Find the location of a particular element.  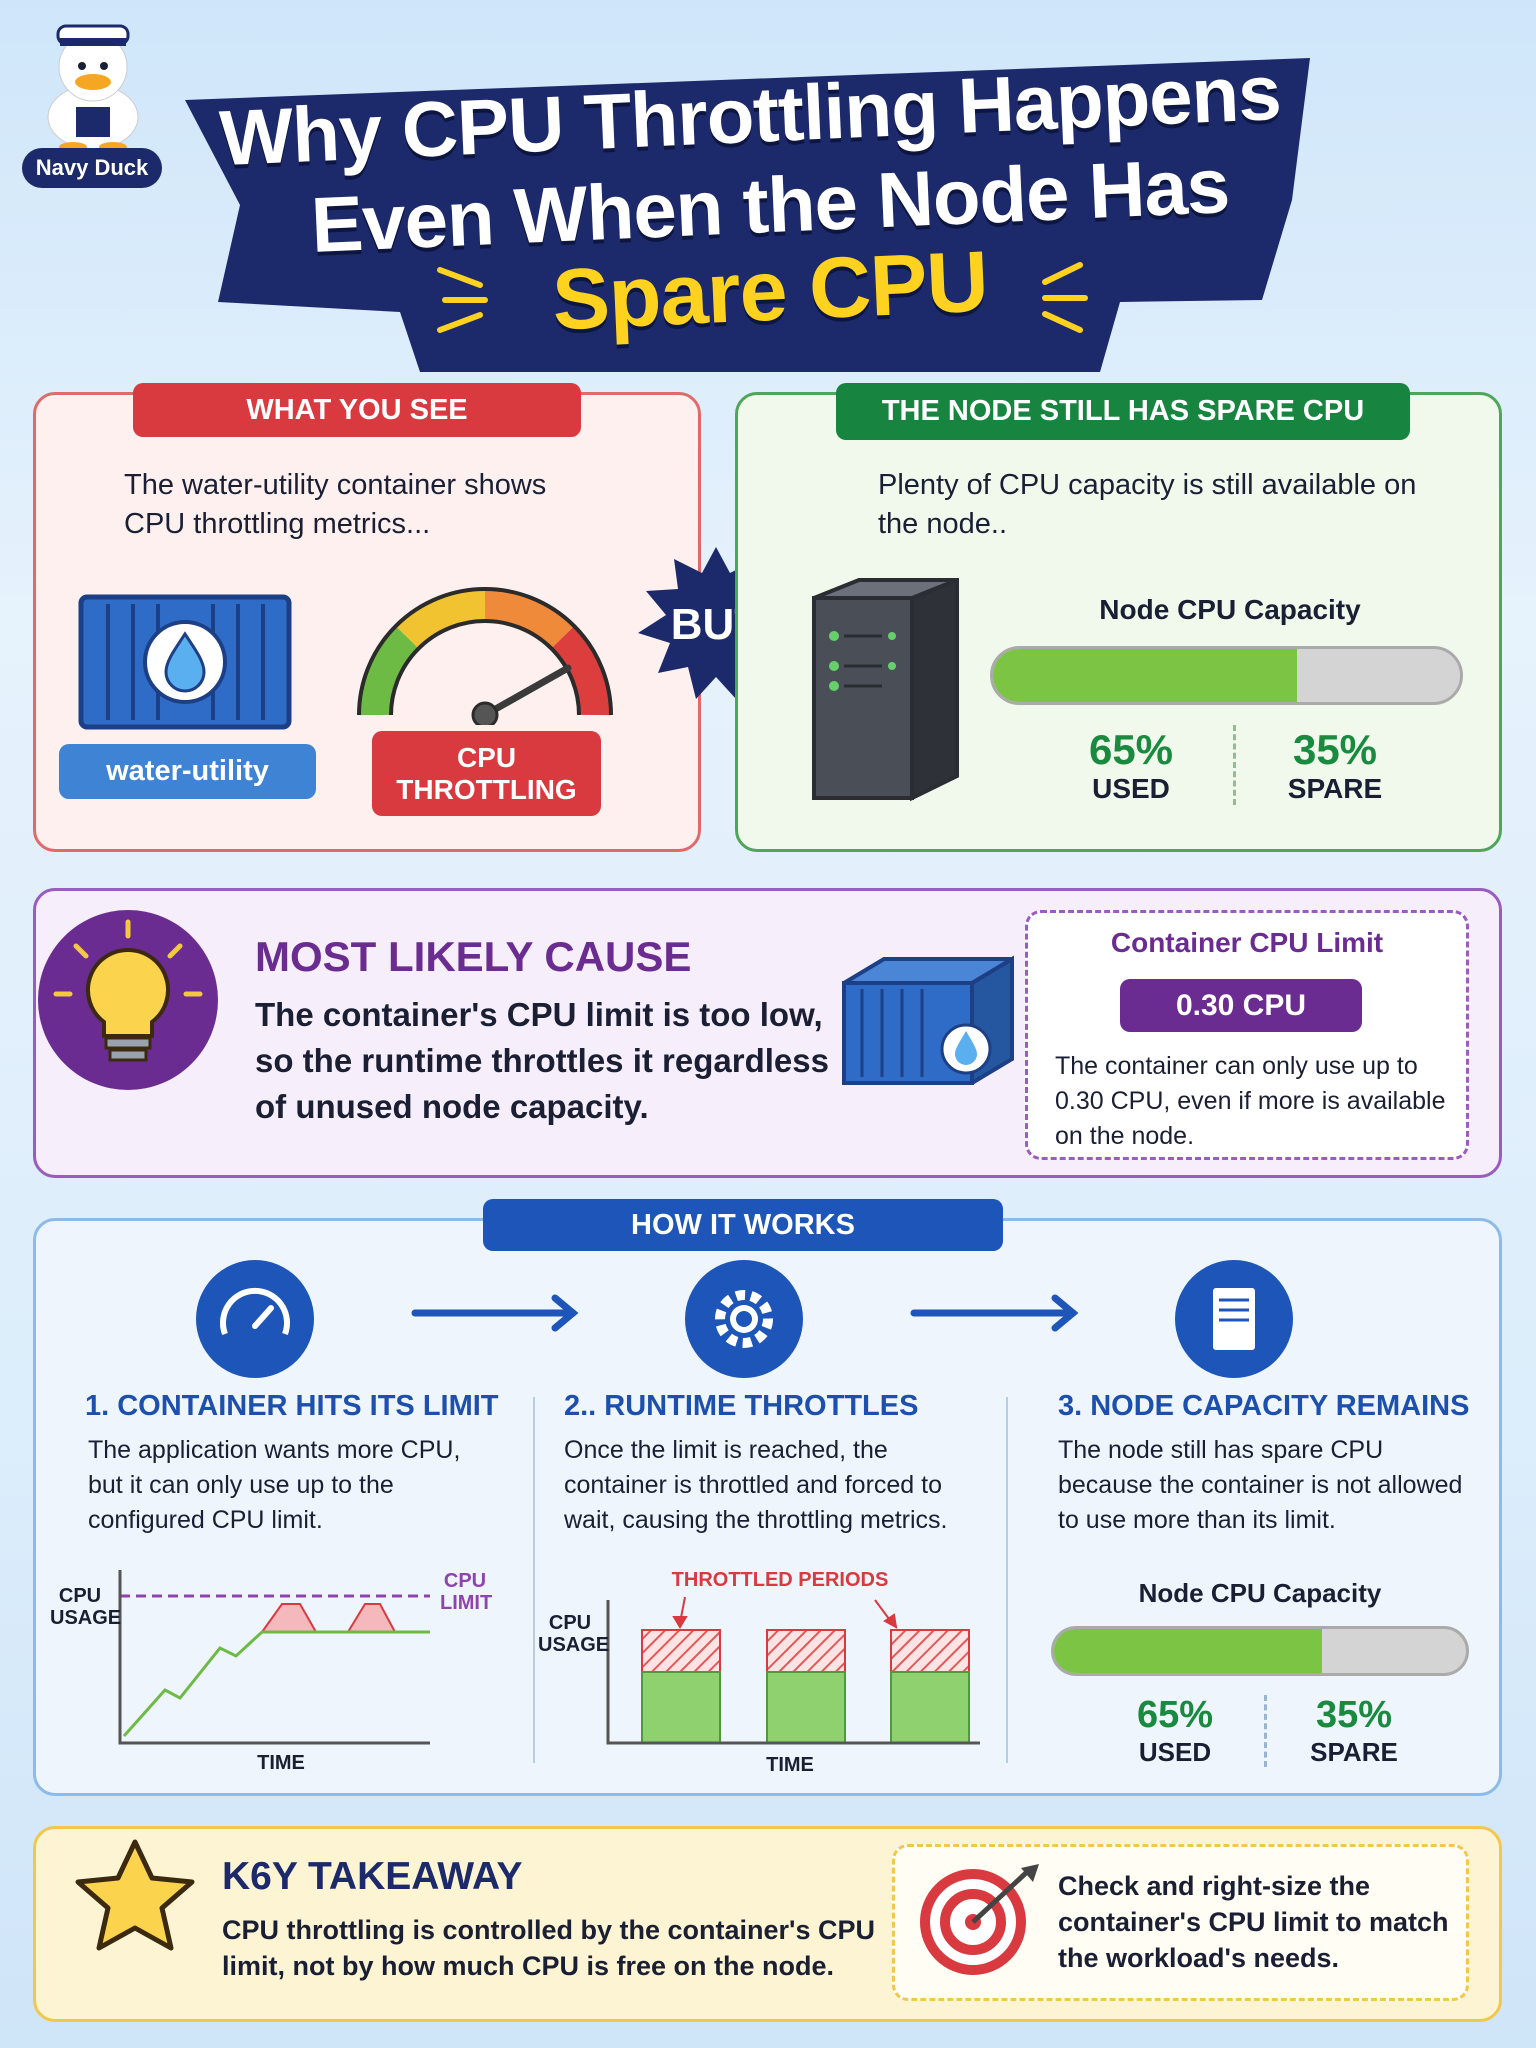

panel-heading: WHAT YOU SEE is located at coordinates (357, 410).